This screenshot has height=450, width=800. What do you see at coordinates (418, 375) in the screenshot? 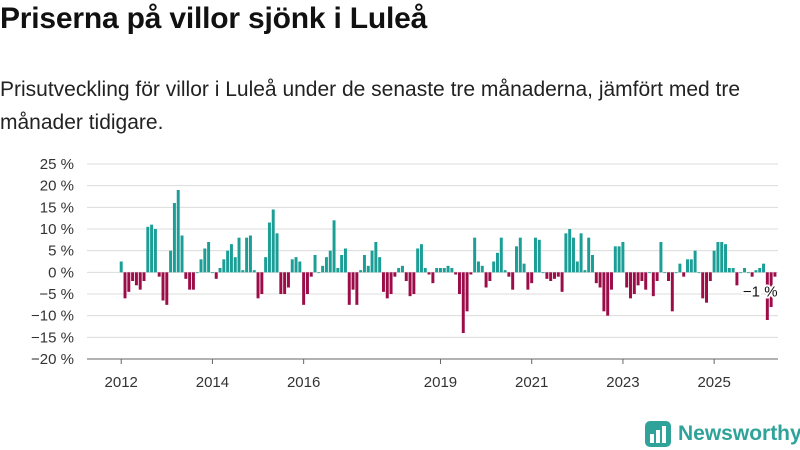
I see `x-axis-ticks: 2012 2014 2016 2019 2021 2023 2025` at bounding box center [418, 375].